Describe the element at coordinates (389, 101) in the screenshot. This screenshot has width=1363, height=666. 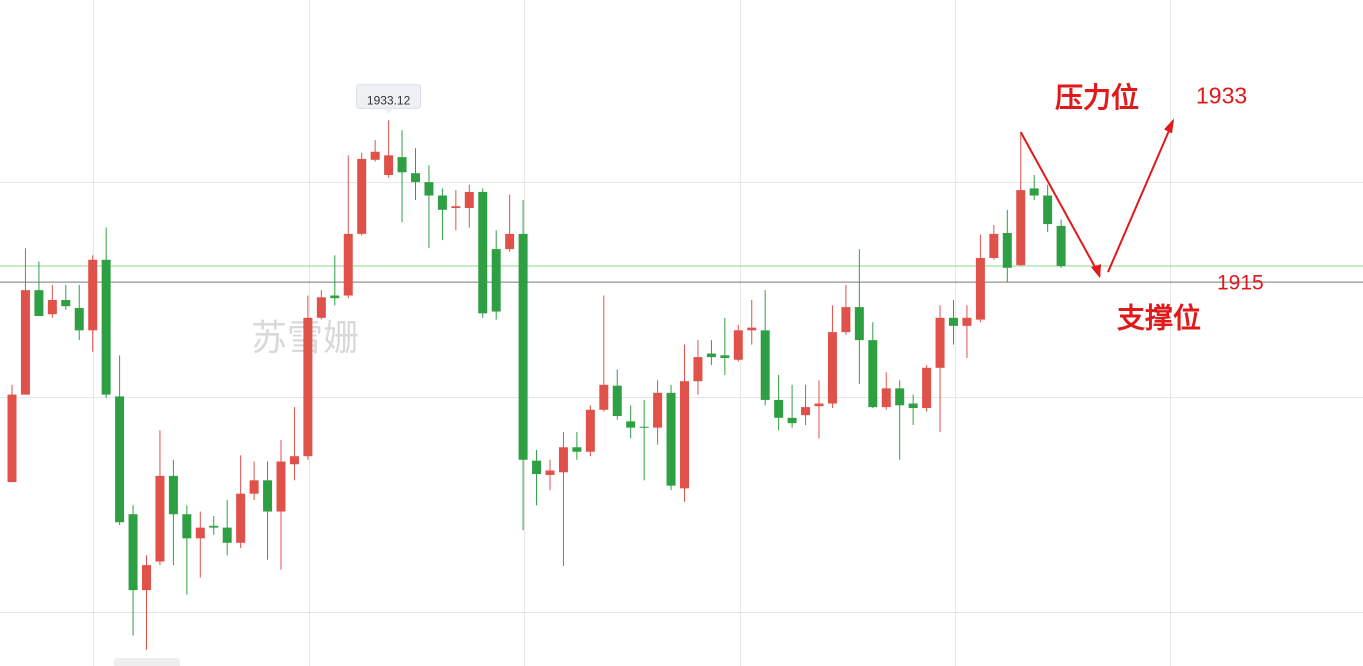
I see `high-label: 1933.12` at that location.